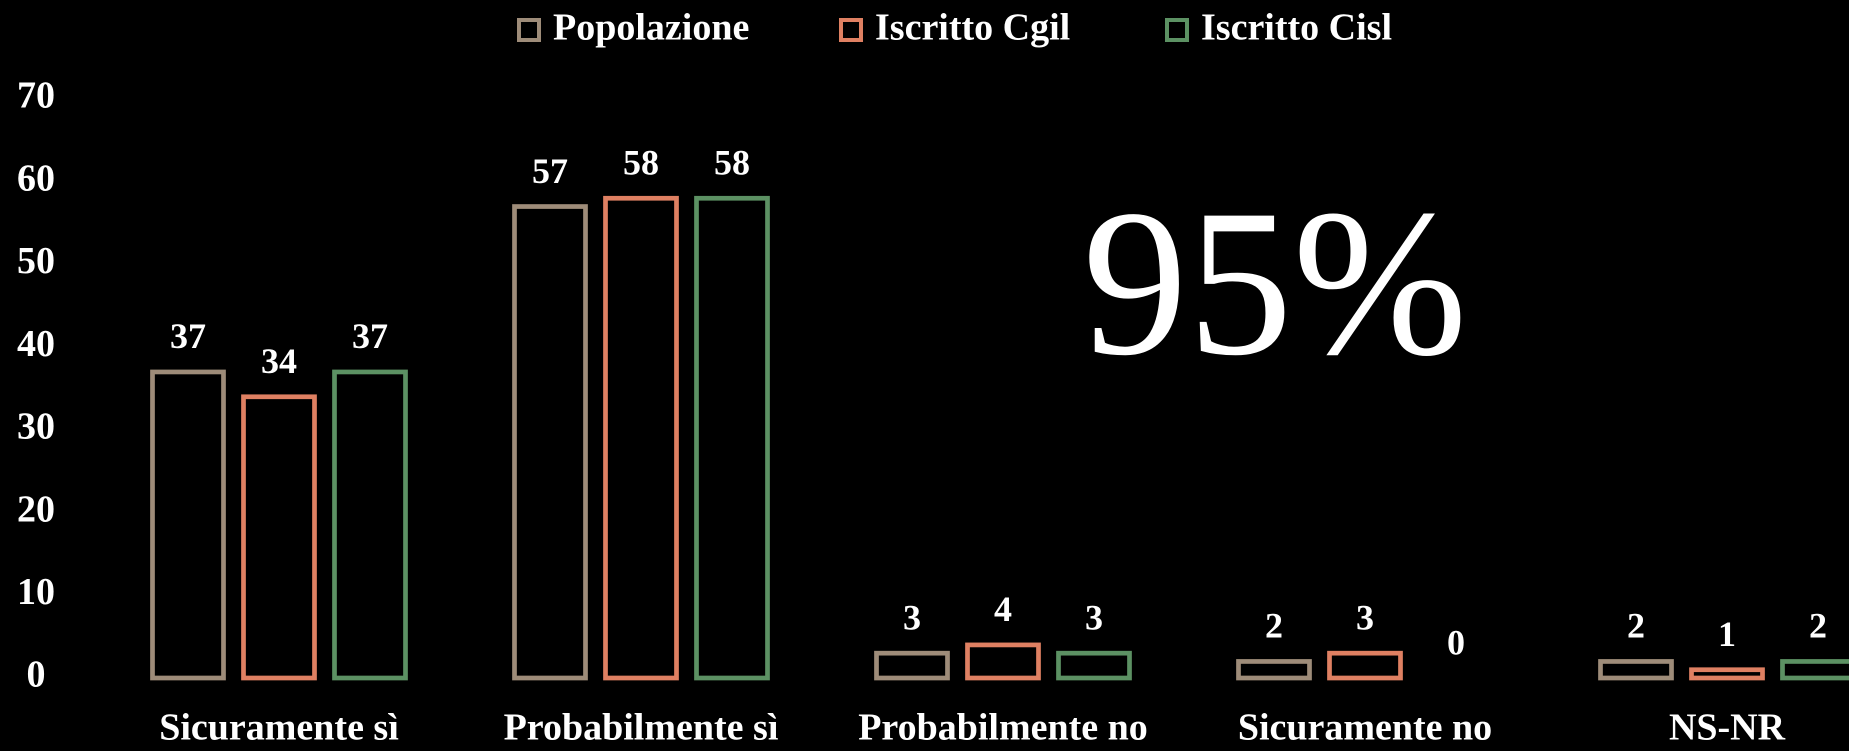 The height and width of the screenshot is (751, 1849). I want to click on legend-label: Iscritto Cgil, so click(972, 28).